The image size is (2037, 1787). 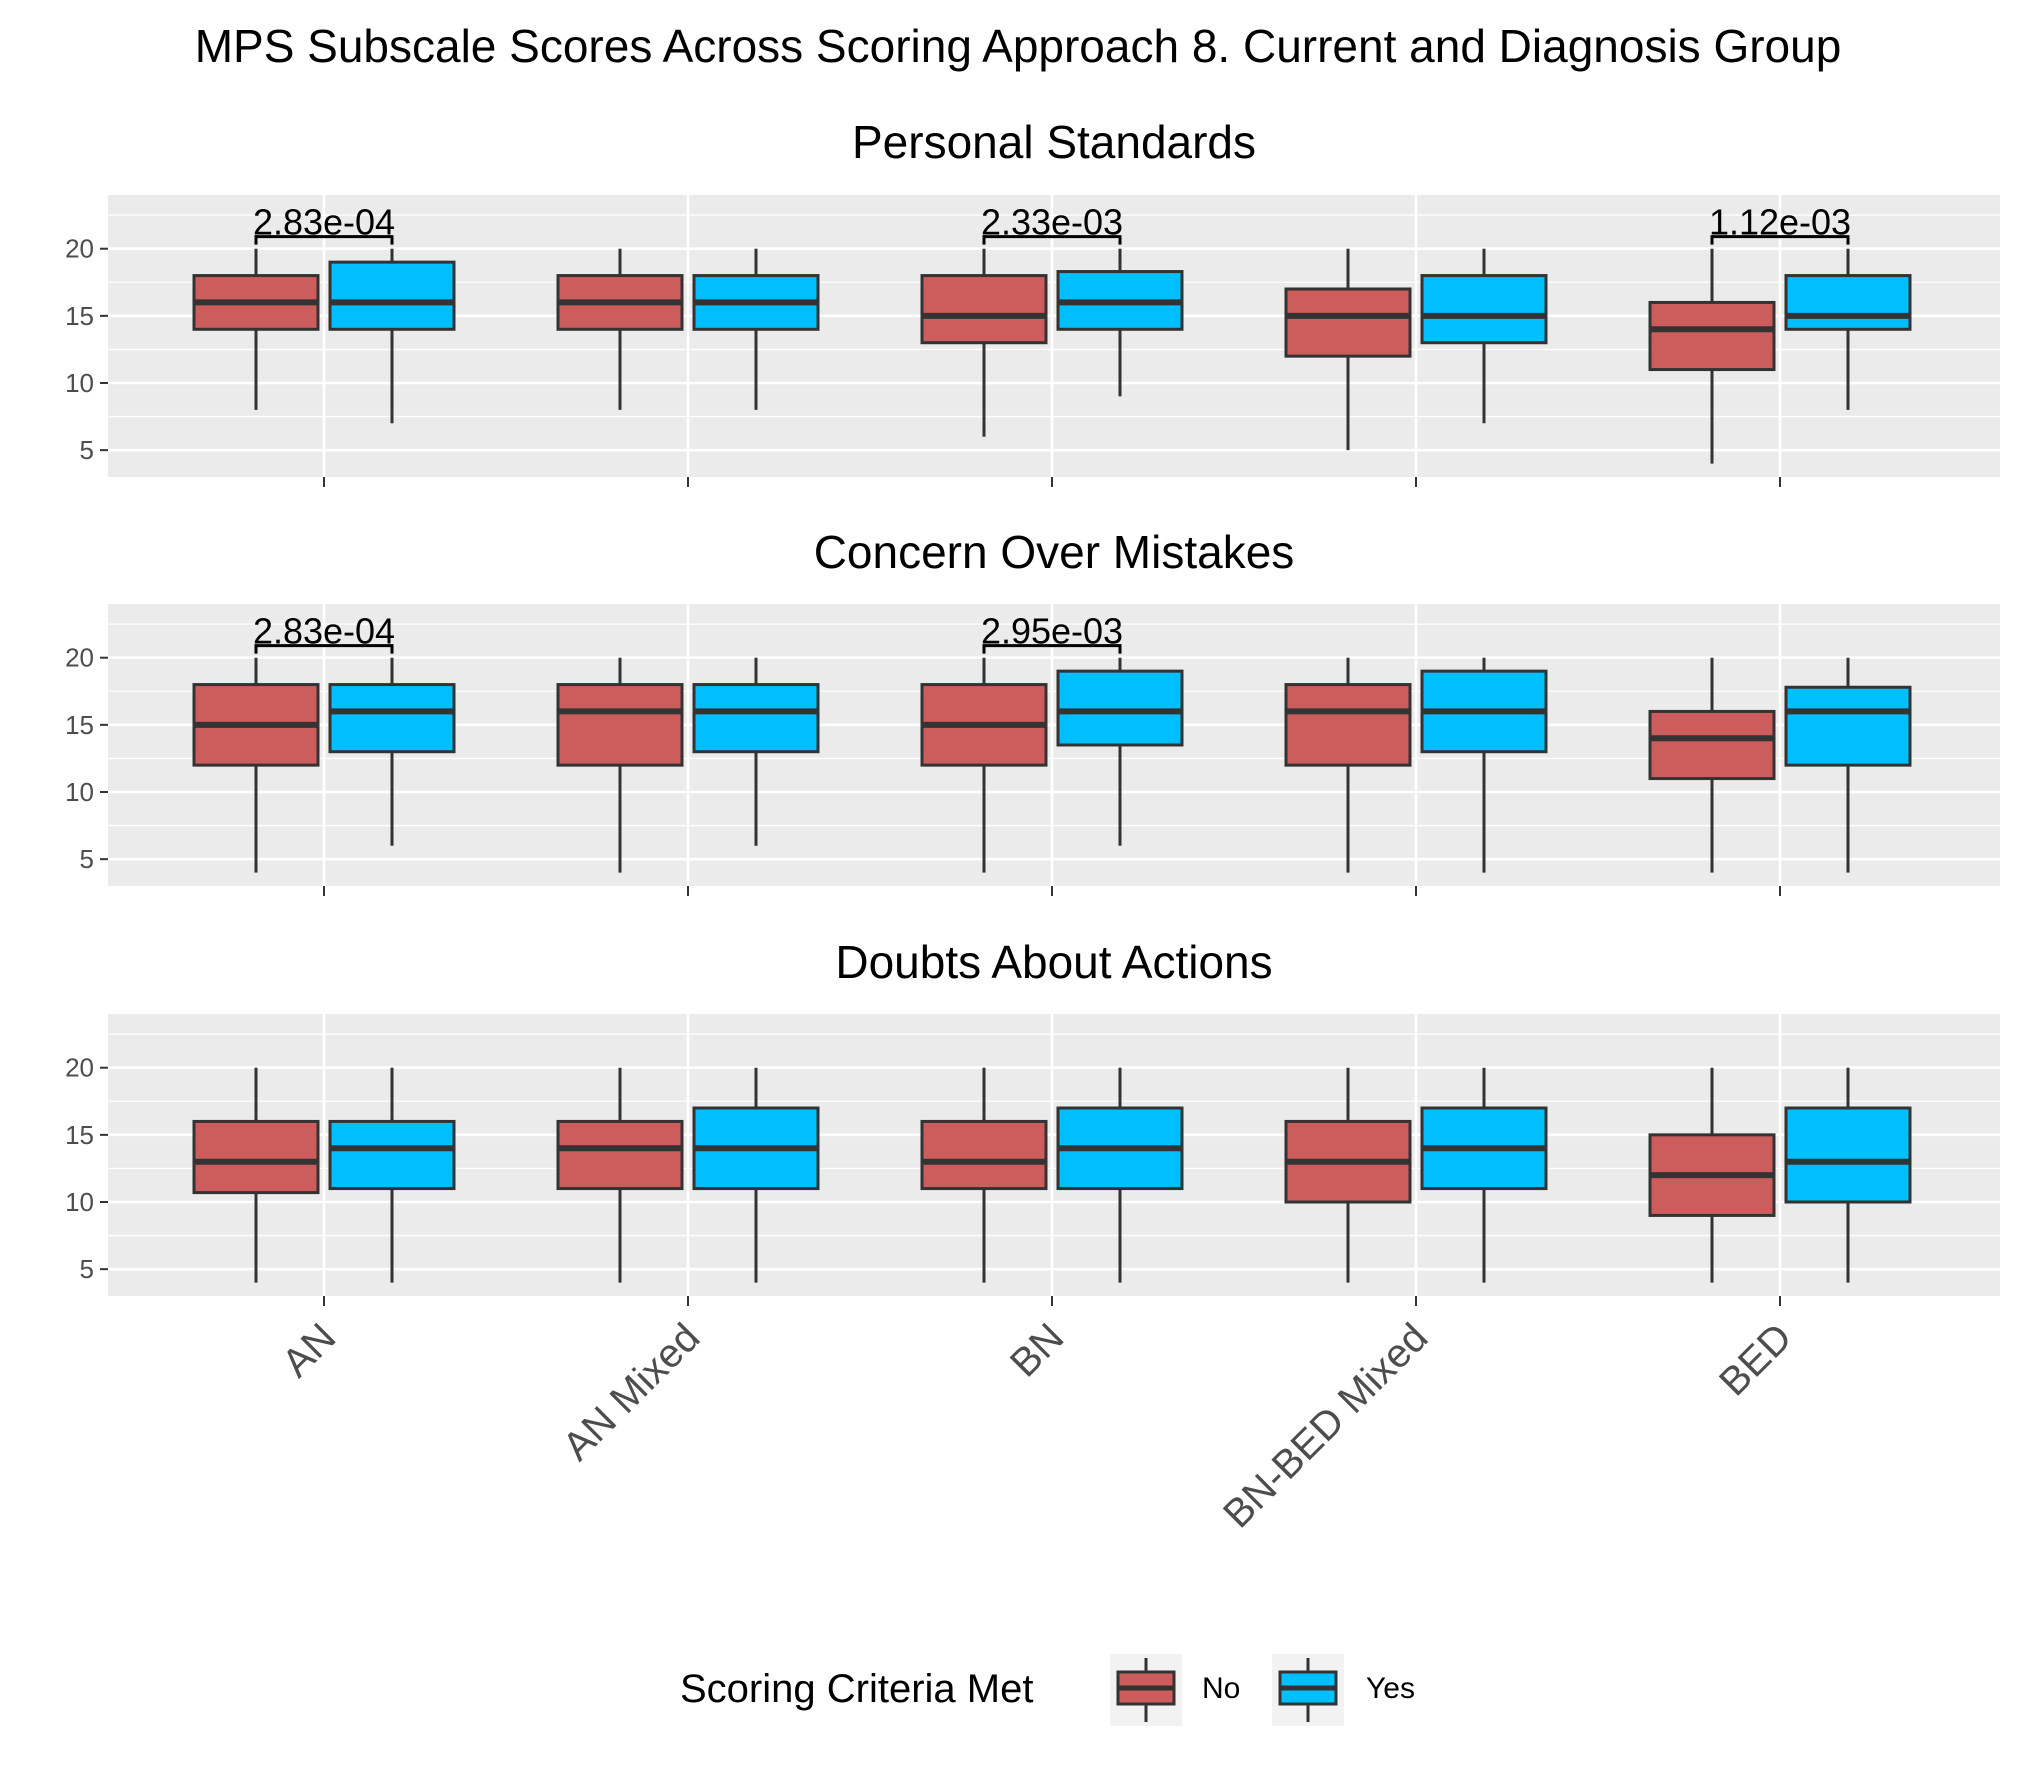 I want to click on legend: Scoring Criteria Met No Yes, so click(x=1047, y=1690).